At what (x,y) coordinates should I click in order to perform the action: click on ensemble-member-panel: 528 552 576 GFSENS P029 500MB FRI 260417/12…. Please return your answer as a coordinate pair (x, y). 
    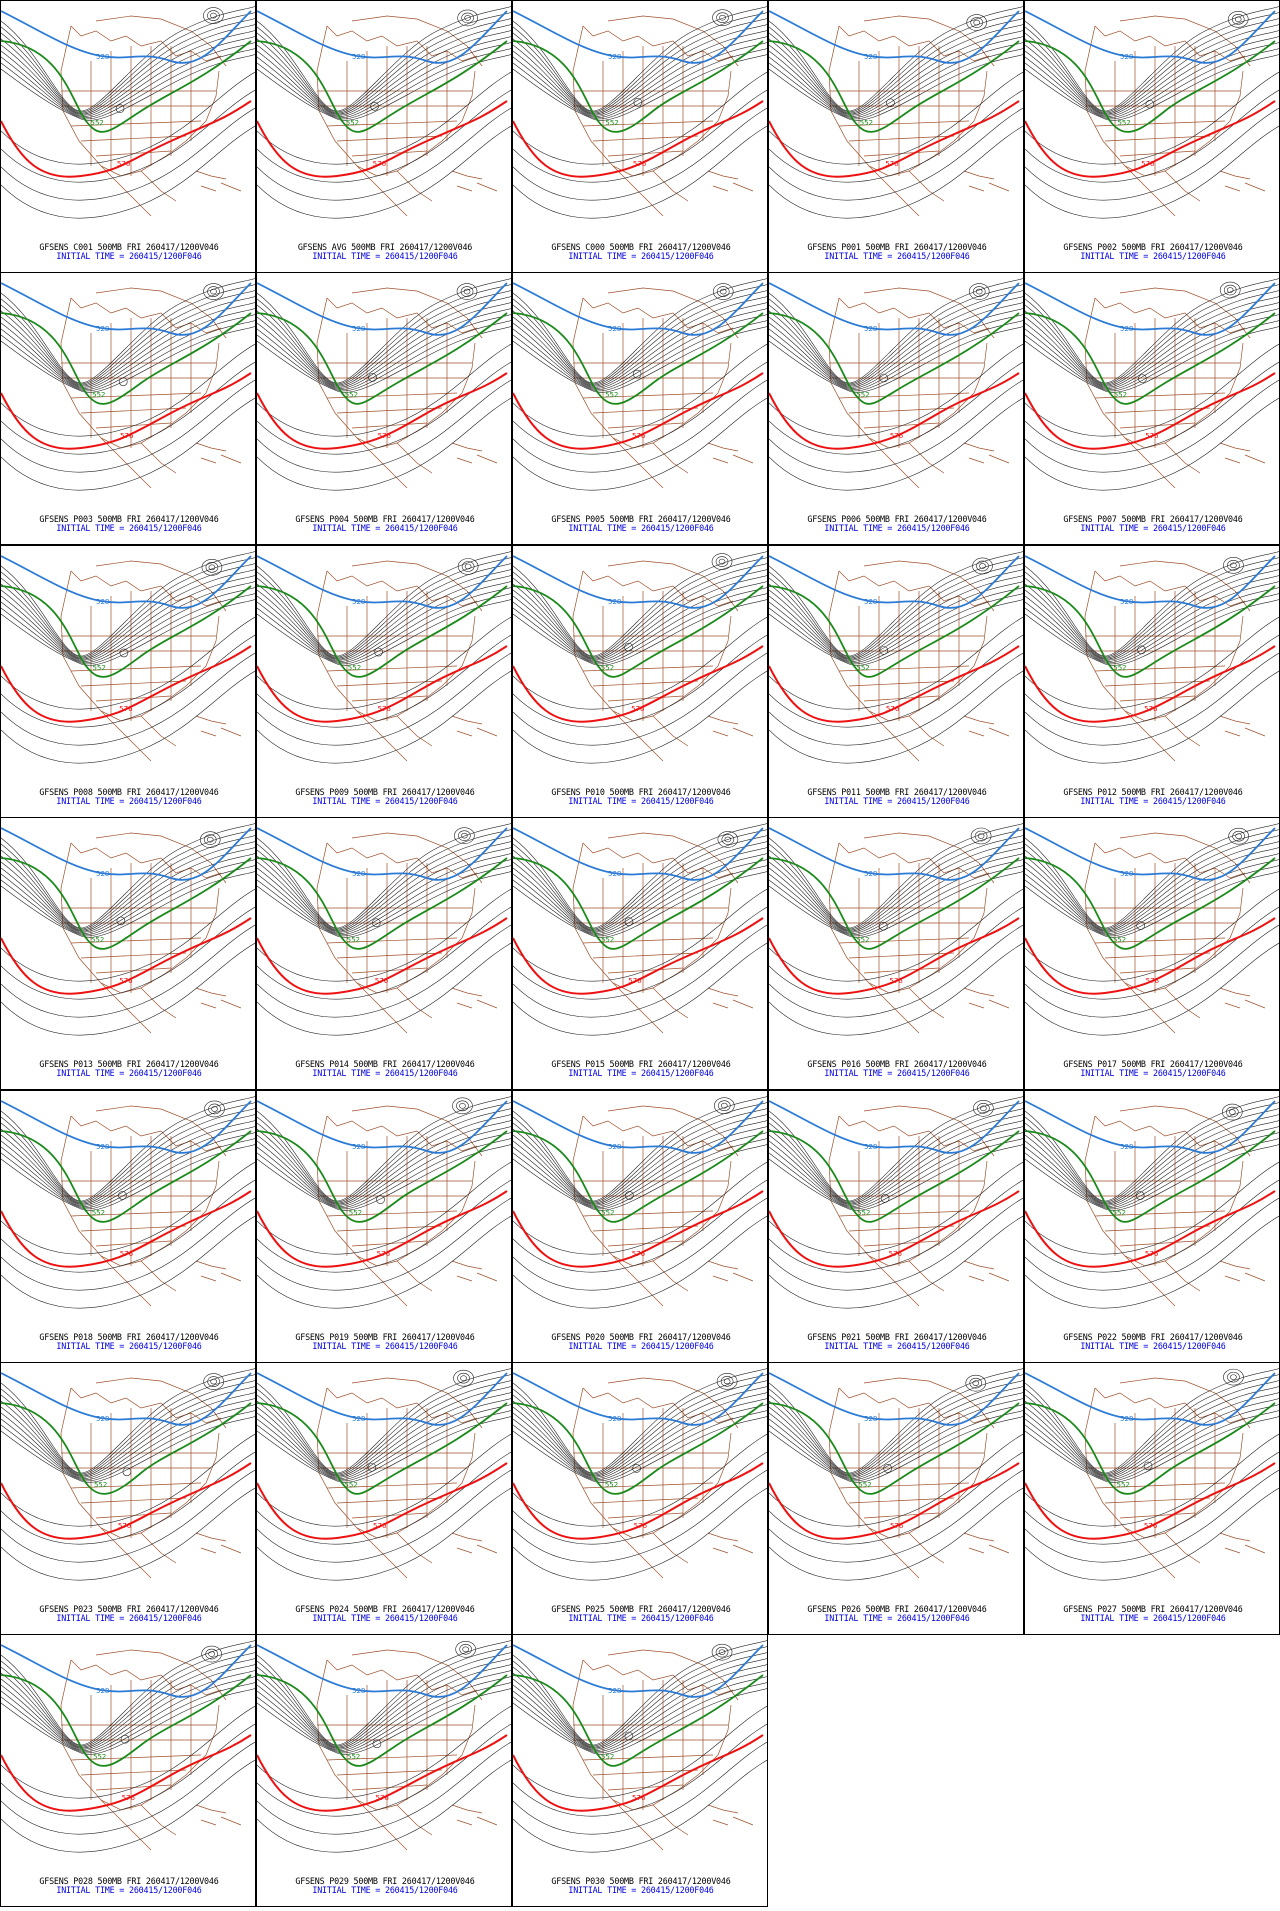
    Looking at the image, I should click on (384, 1770).